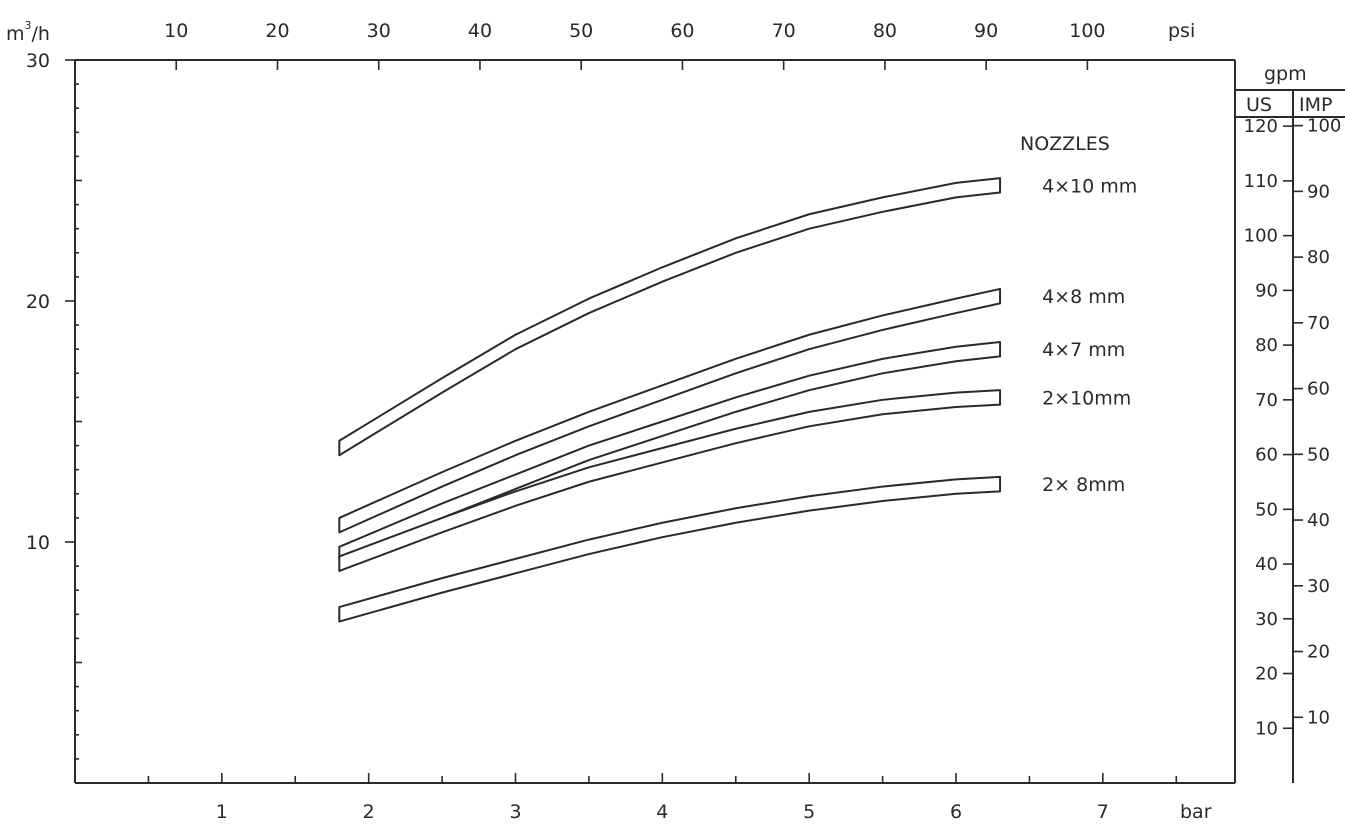 This screenshot has height=827, width=1345. What do you see at coordinates (38, 543) in the screenshot?
I see `y-tick-label-10: 10` at bounding box center [38, 543].